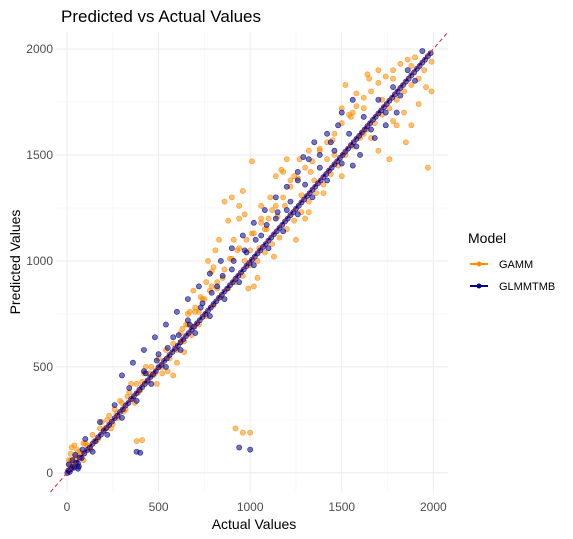  I want to click on x-axis-title: Actual Values, so click(254, 524).